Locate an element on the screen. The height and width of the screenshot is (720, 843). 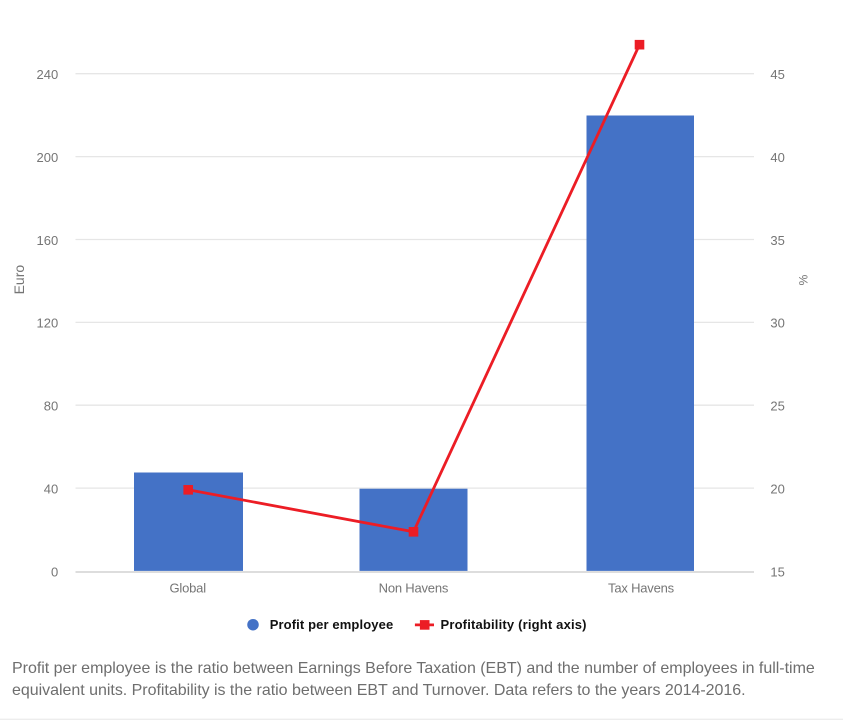
svg-text: 35 is located at coordinates (777, 240).